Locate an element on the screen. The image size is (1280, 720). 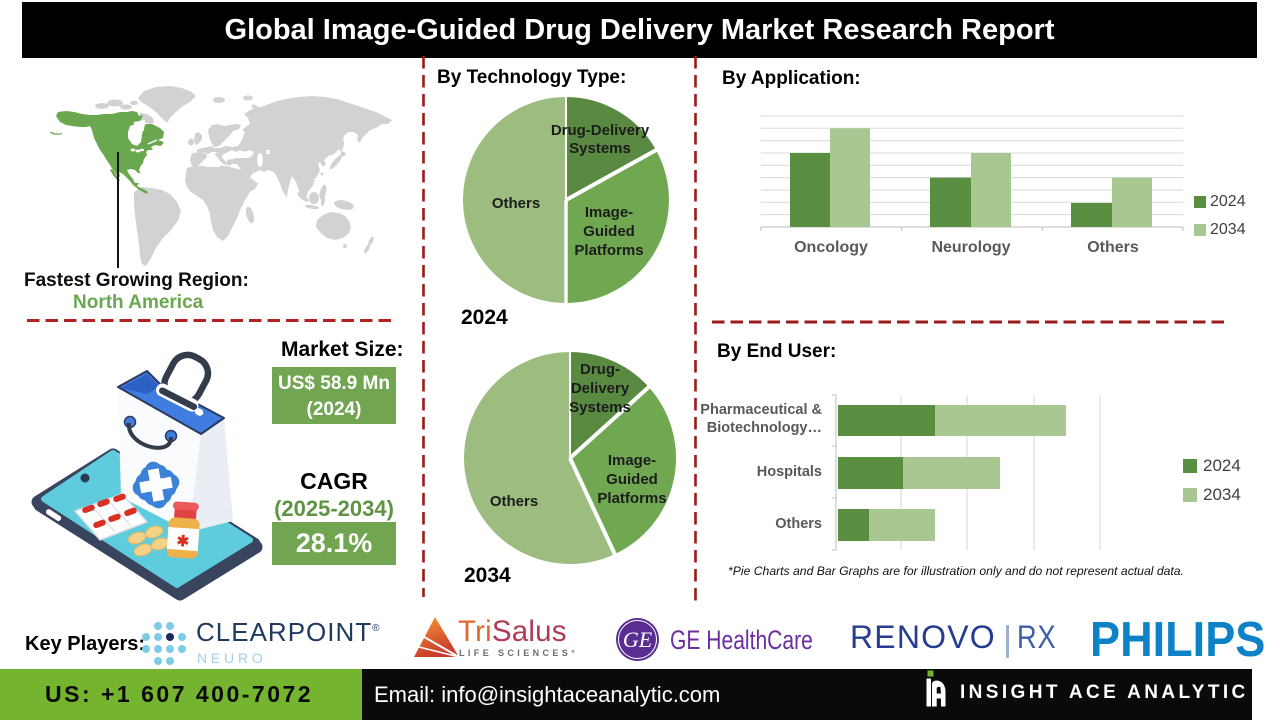
svg-text: GE is located at coordinates (638, 639).